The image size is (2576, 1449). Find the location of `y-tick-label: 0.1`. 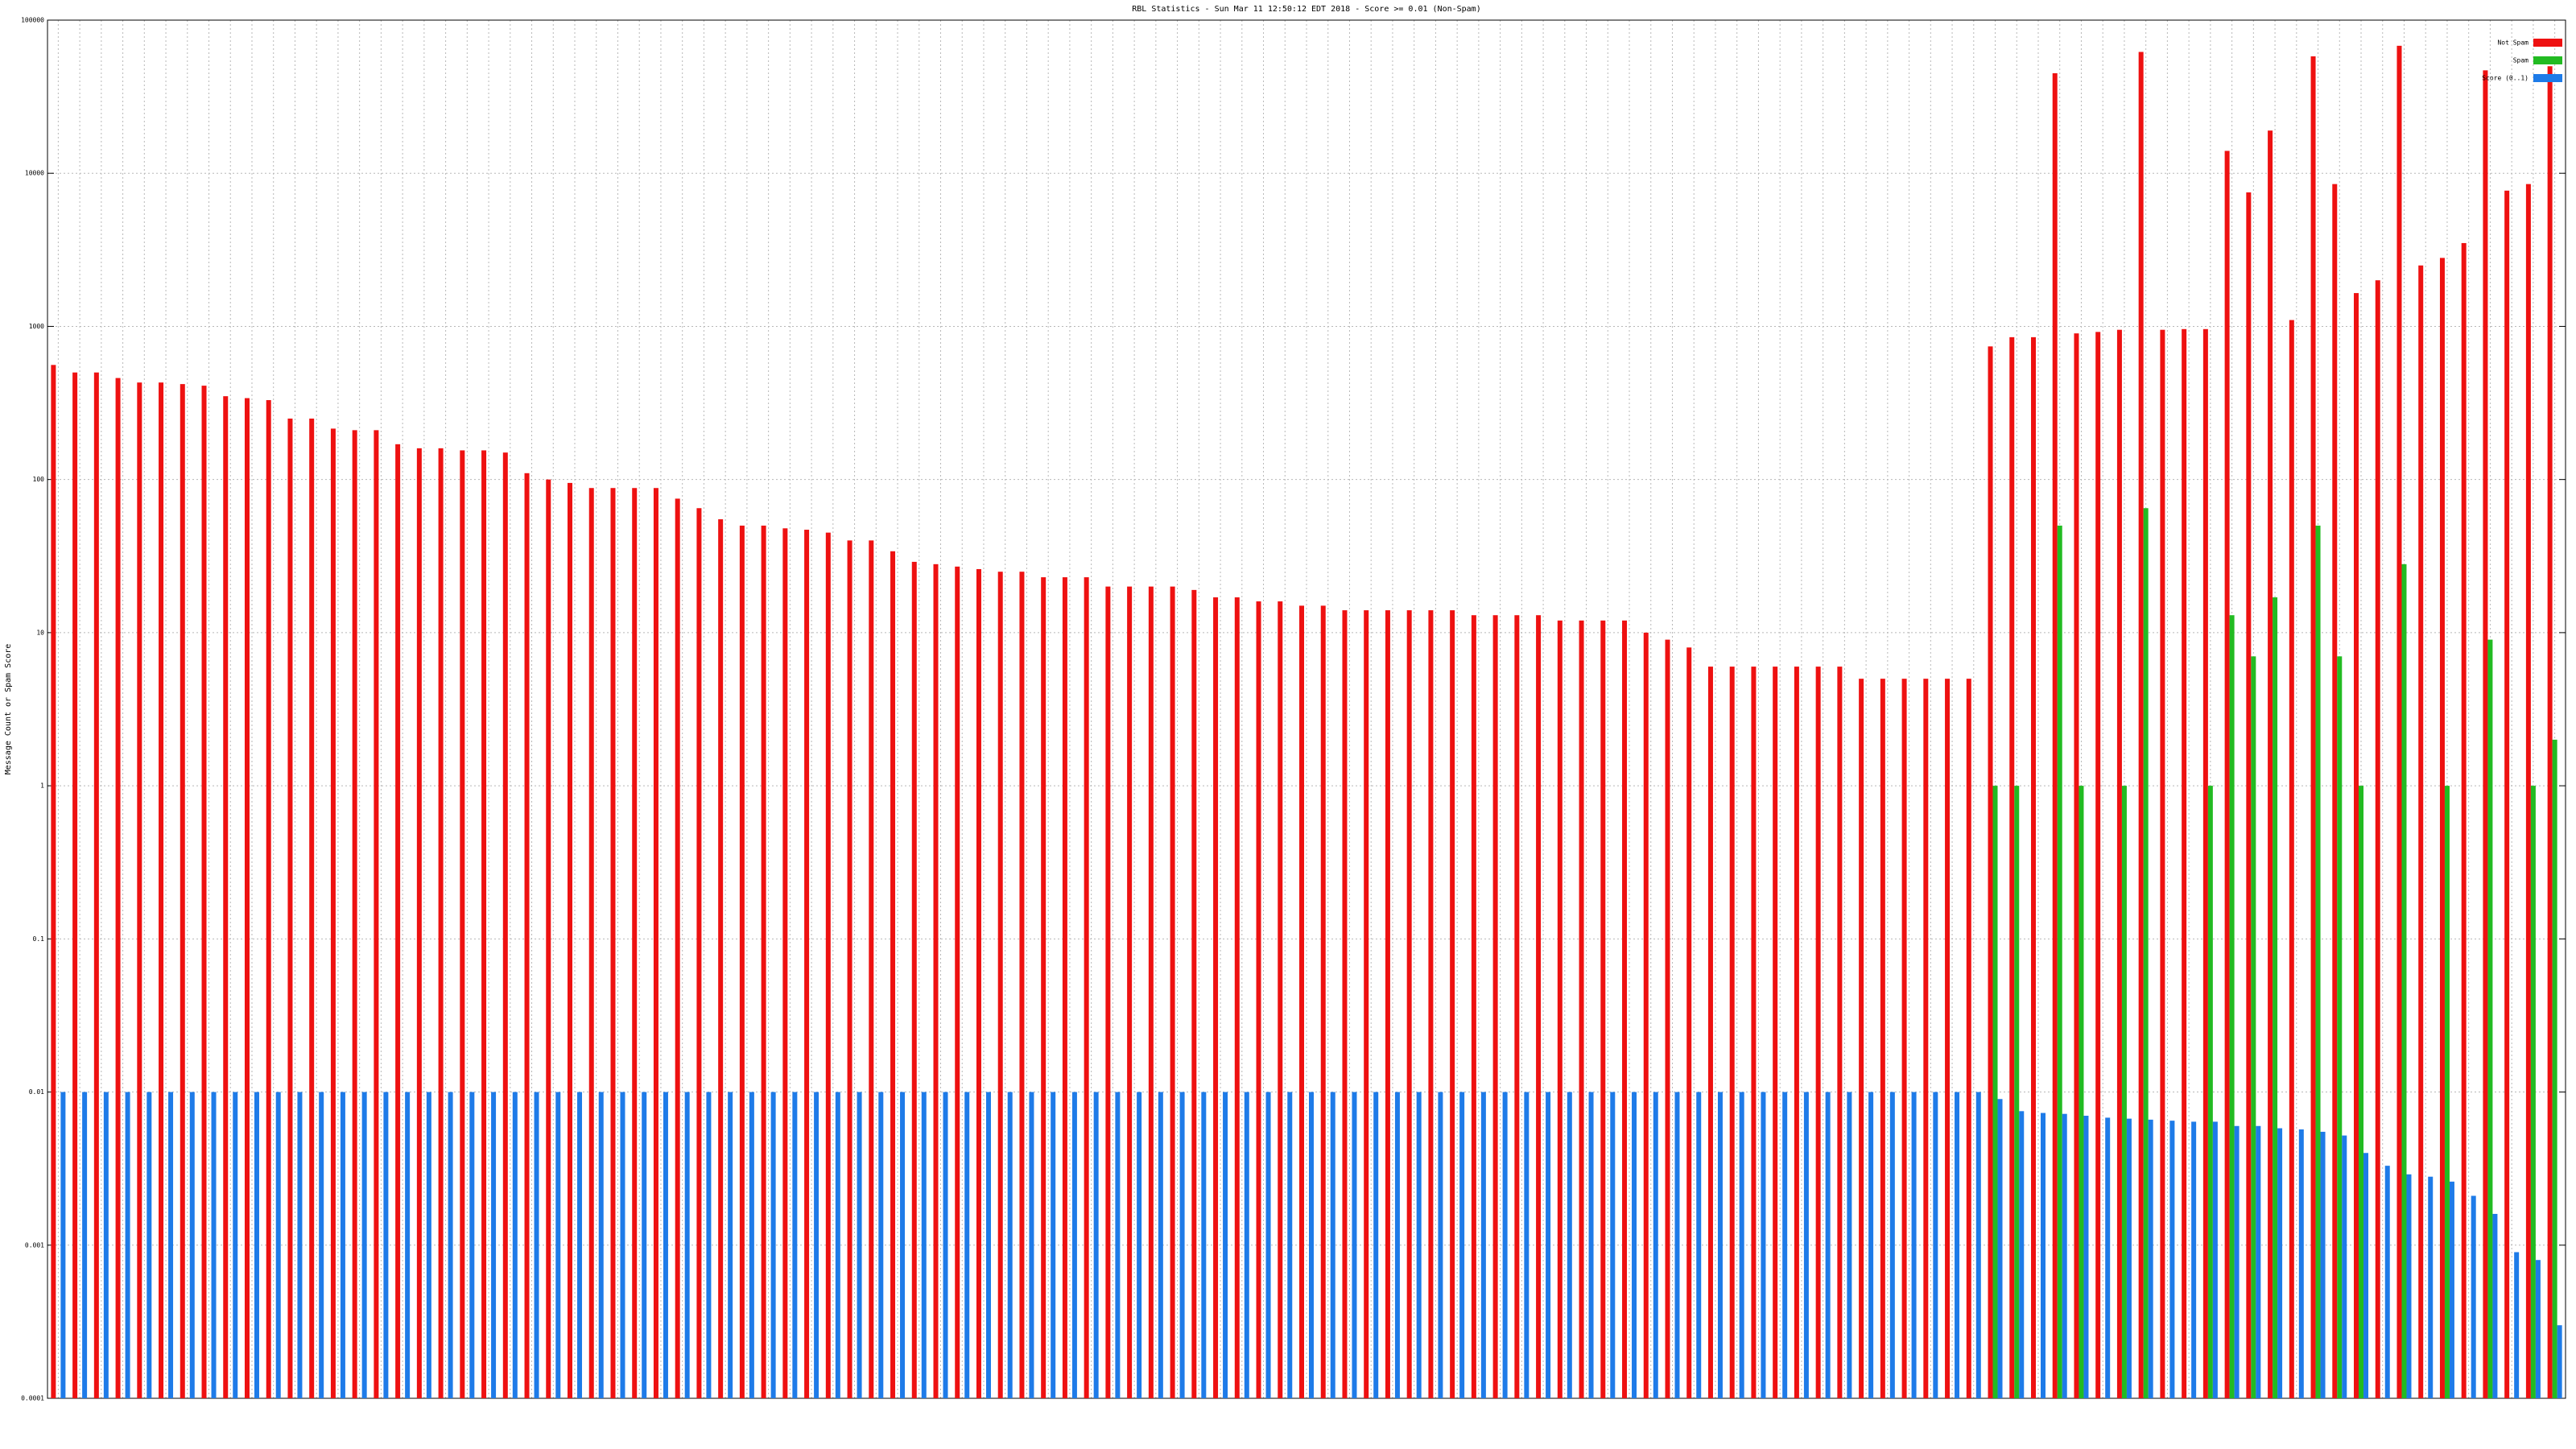

y-tick-label: 0.1 is located at coordinates (39, 939).